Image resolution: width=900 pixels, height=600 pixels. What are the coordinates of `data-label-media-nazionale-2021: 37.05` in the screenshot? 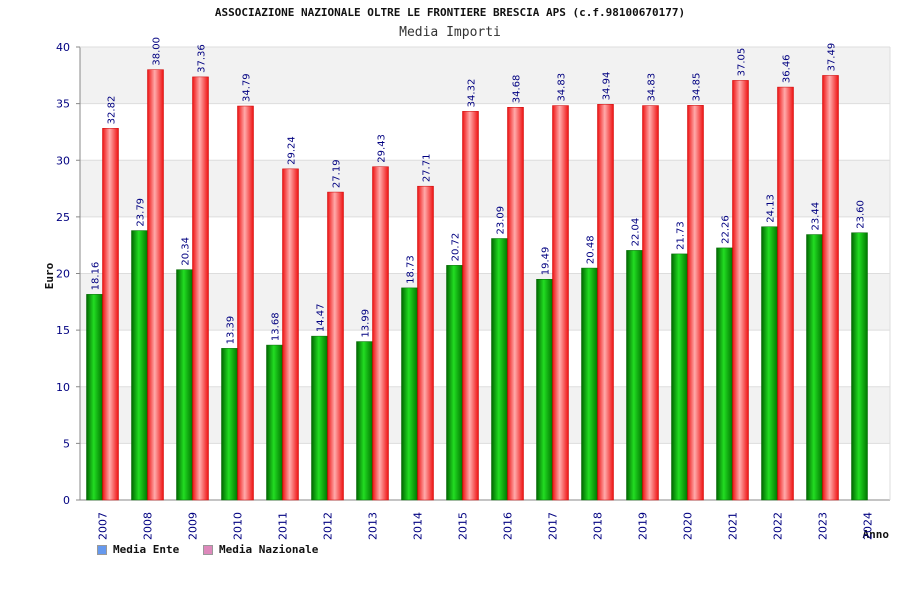 It's located at (742, 62).